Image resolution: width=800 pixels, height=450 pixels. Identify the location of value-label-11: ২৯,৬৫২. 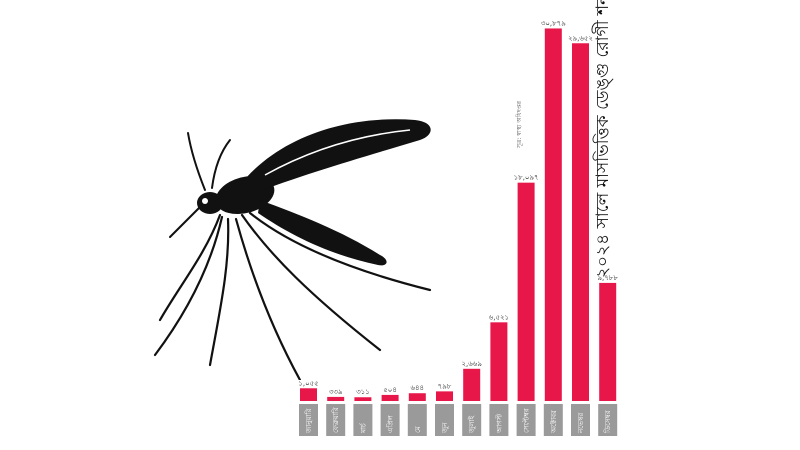
(580, 38).